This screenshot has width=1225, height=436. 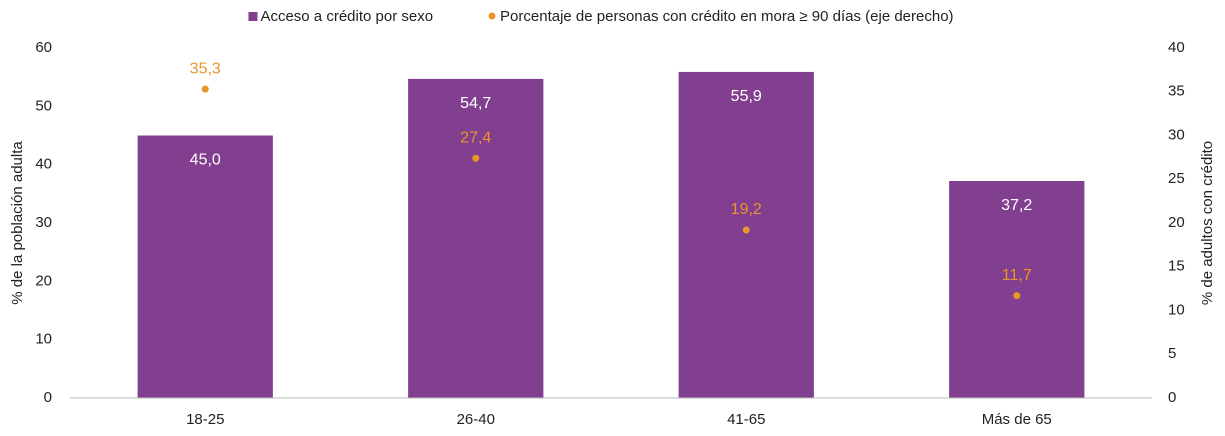 What do you see at coordinates (476, 419) in the screenshot?
I see `x-tick-label: 26-40` at bounding box center [476, 419].